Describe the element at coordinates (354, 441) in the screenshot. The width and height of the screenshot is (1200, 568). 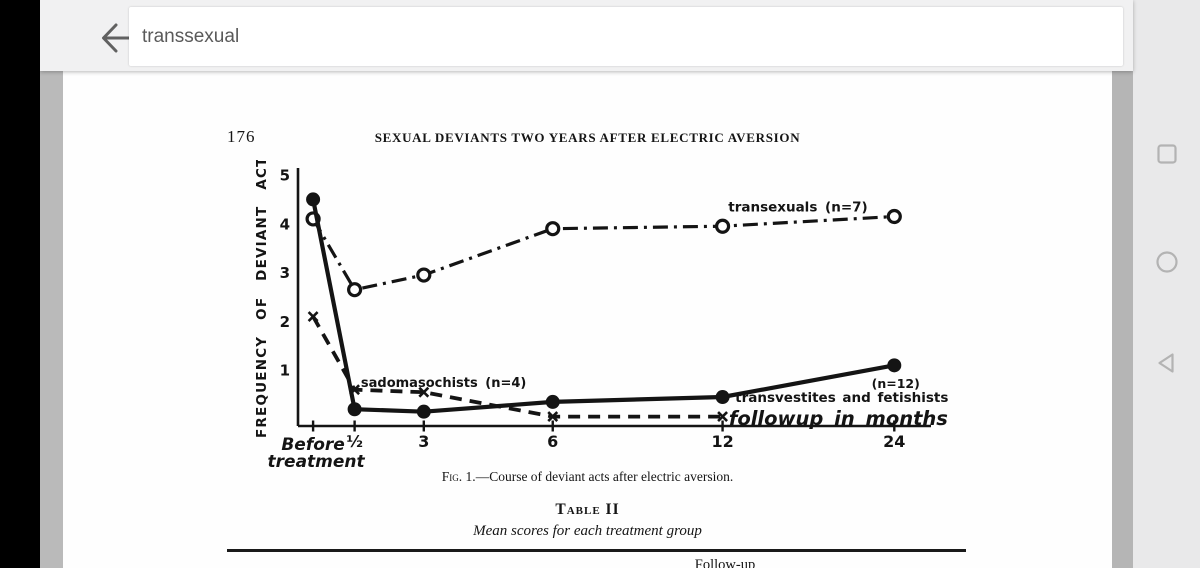
I see `x-tick-label: ½` at that location.